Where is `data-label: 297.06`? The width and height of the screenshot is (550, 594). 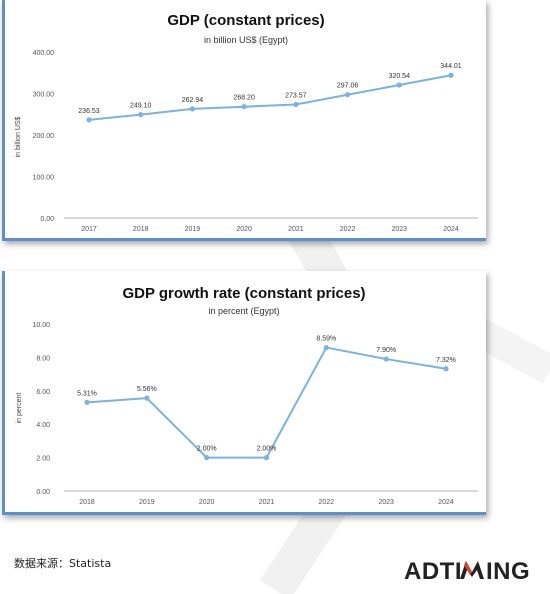
data-label: 297.06 is located at coordinates (348, 86).